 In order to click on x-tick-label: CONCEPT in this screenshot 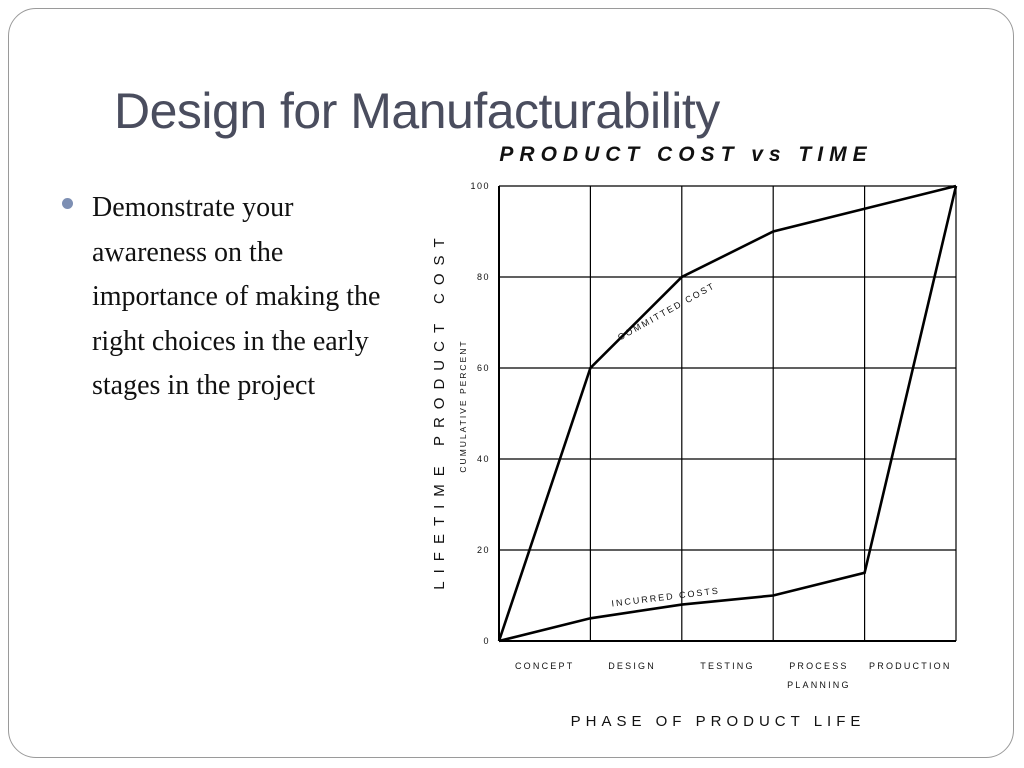, I will do `click(544, 666)`.